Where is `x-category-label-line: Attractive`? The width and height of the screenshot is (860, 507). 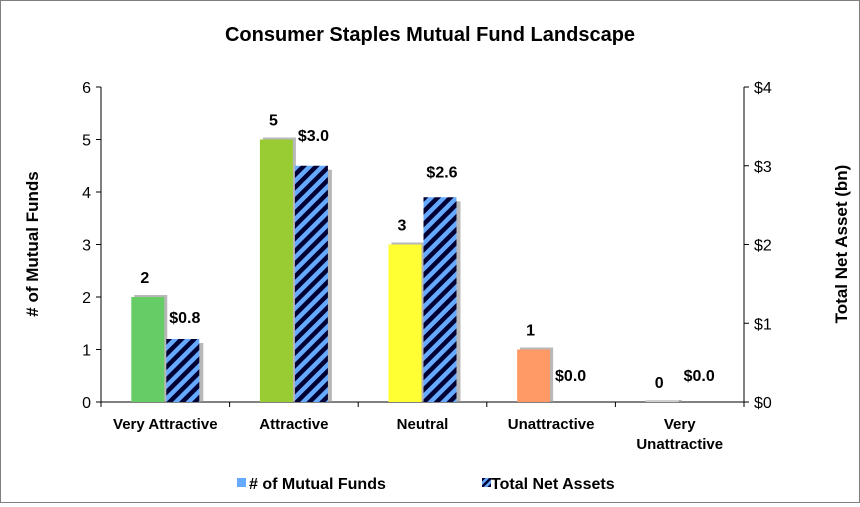
x-category-label-line: Attractive is located at coordinates (293, 424).